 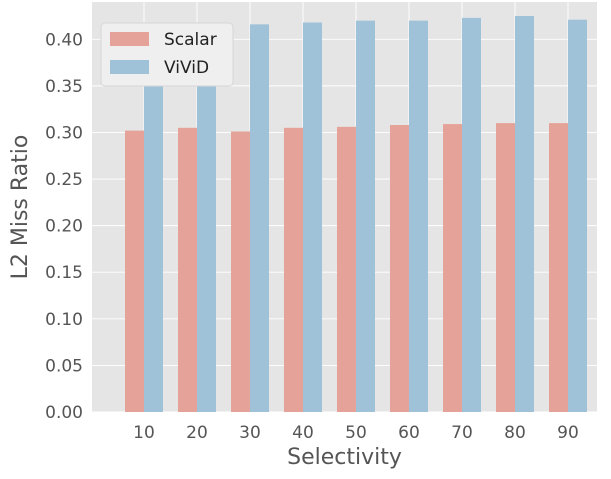 I want to click on legend: Scalar ViViD, so click(x=167, y=54).